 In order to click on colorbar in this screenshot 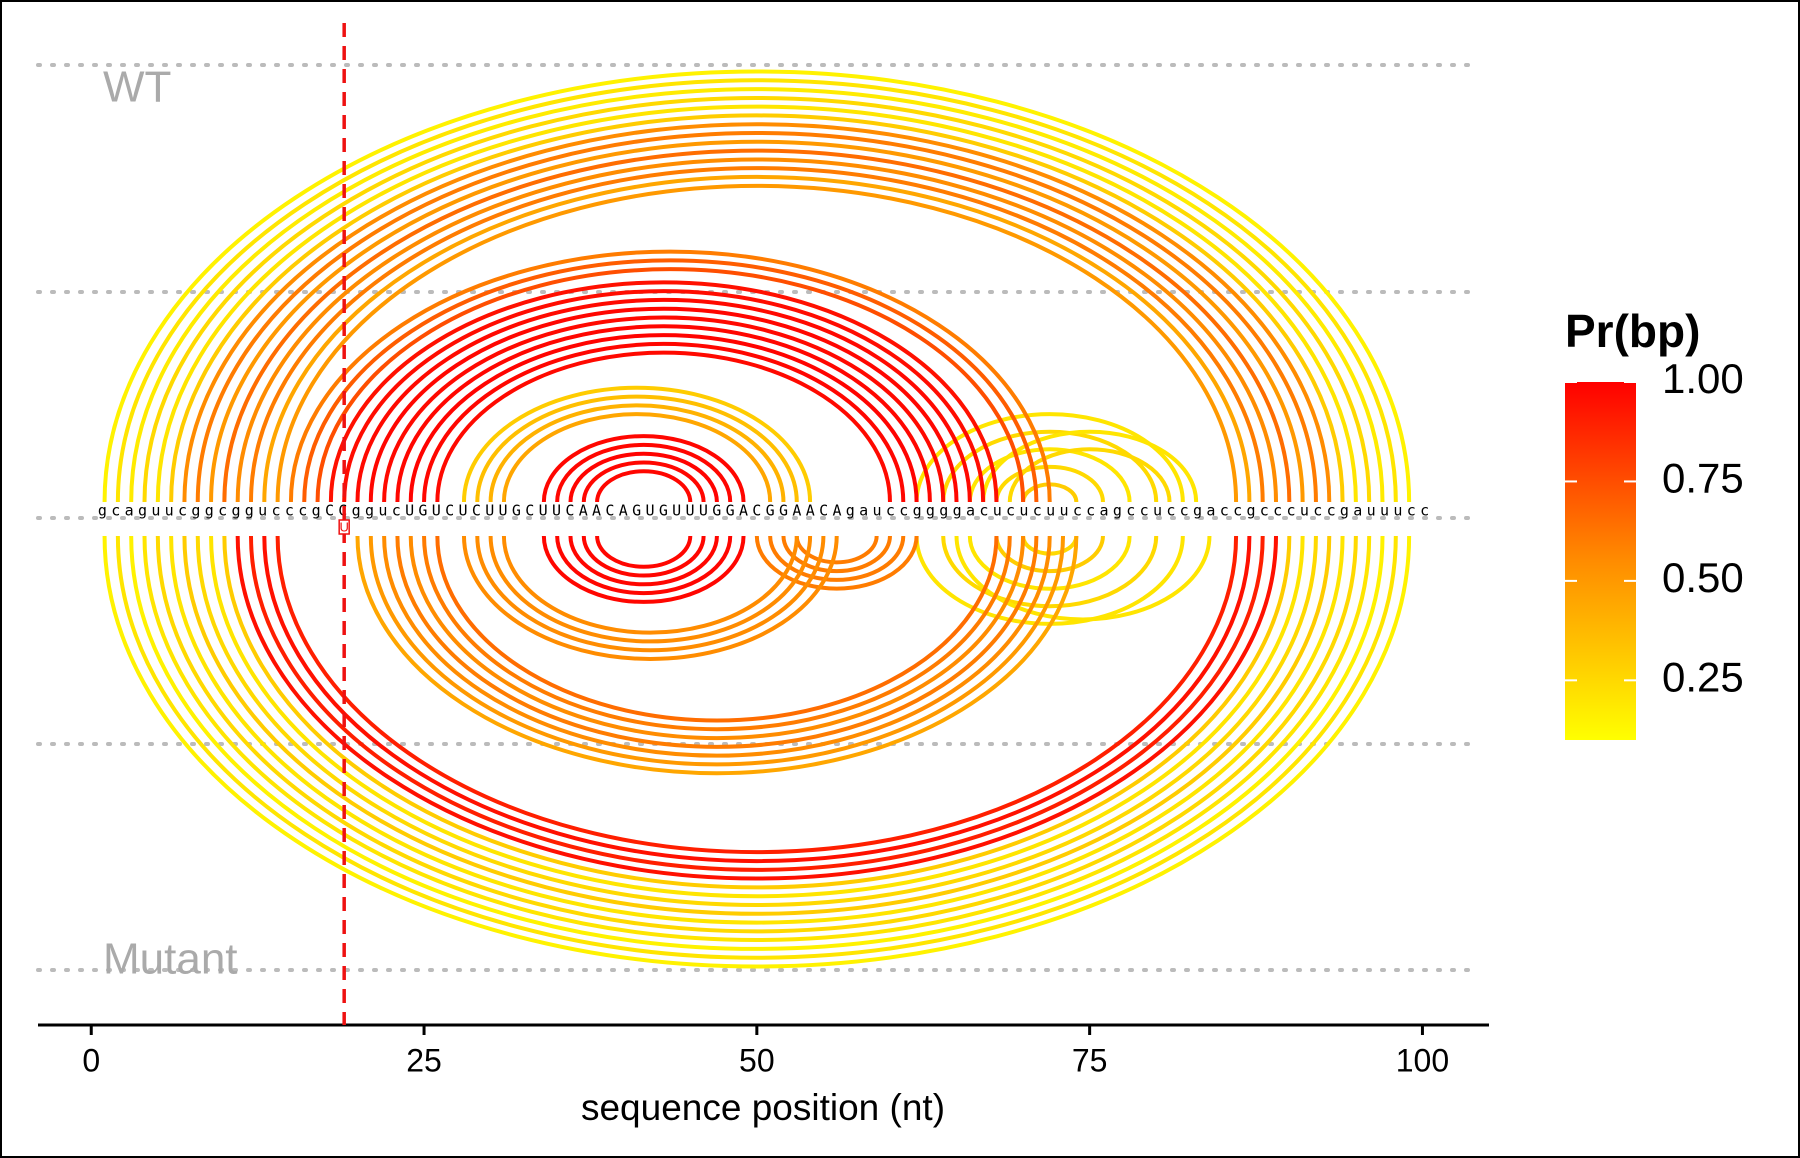, I will do `click(1600, 561)`.